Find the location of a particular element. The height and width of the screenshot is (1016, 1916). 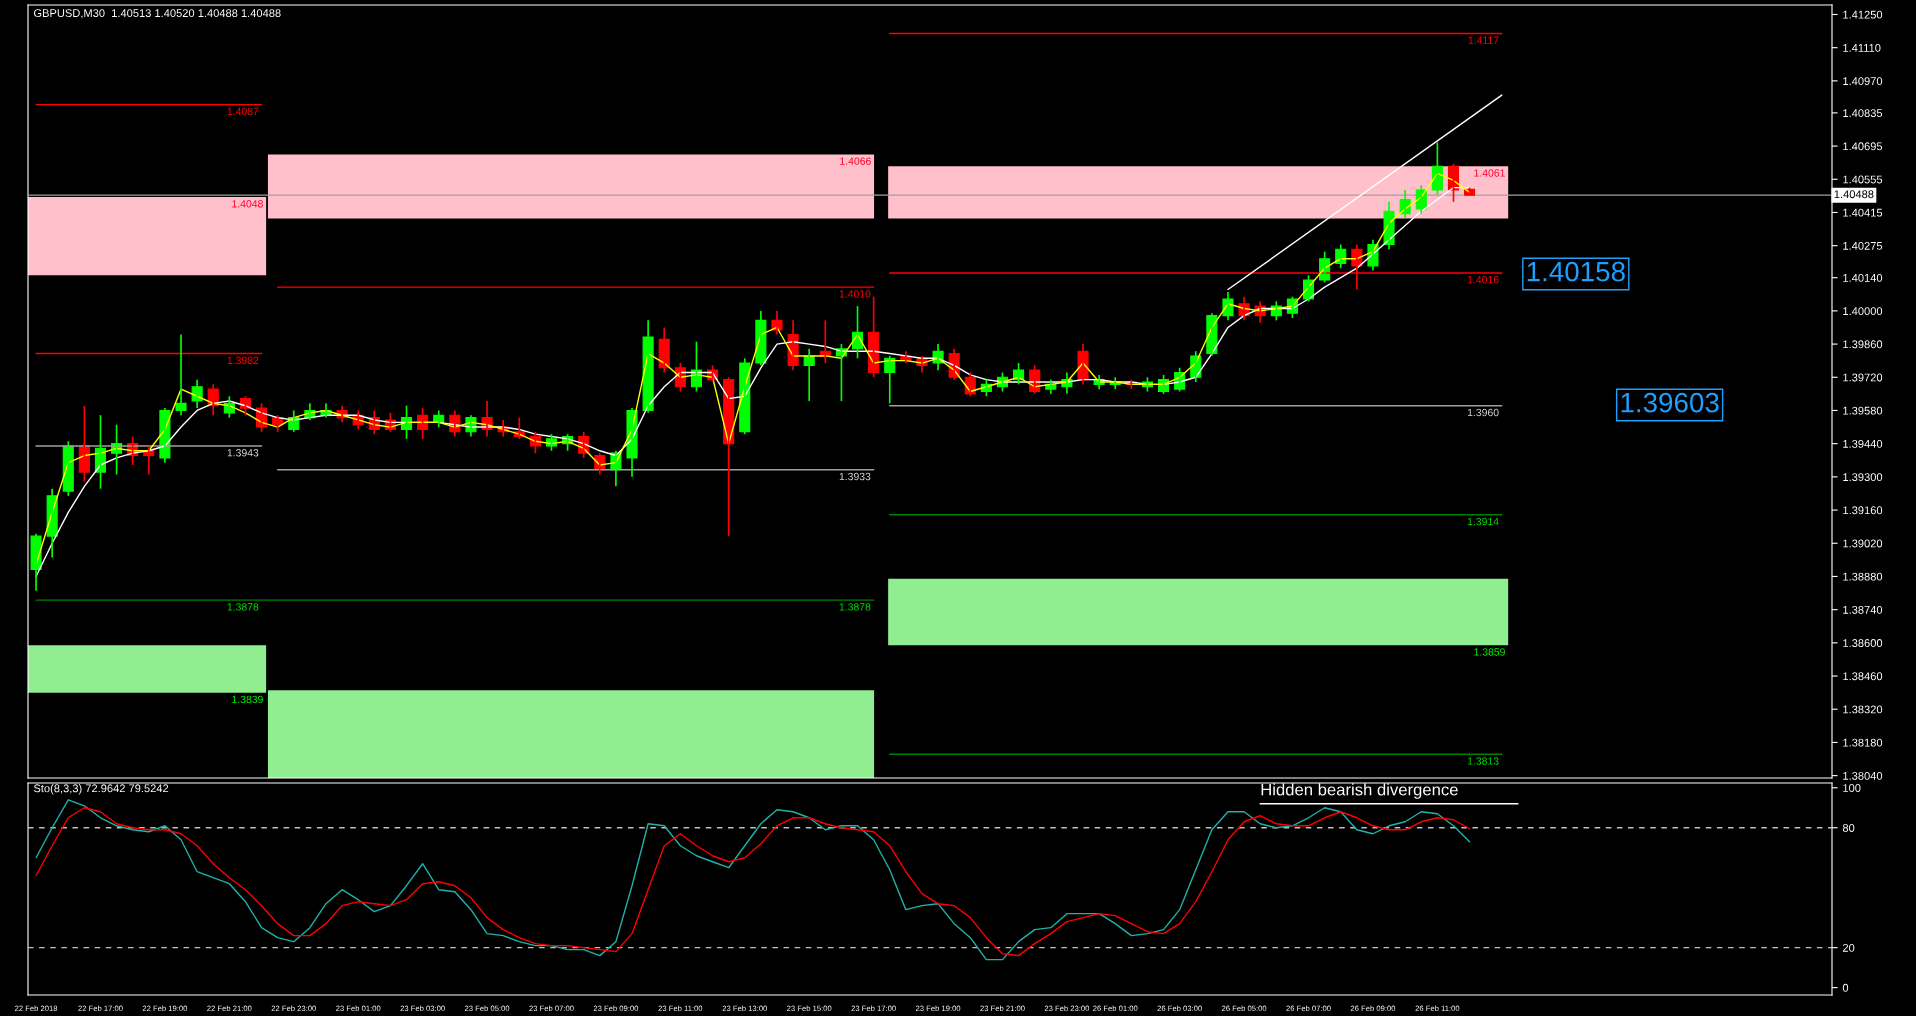

band-label: 1.3859 is located at coordinates (1489, 652).